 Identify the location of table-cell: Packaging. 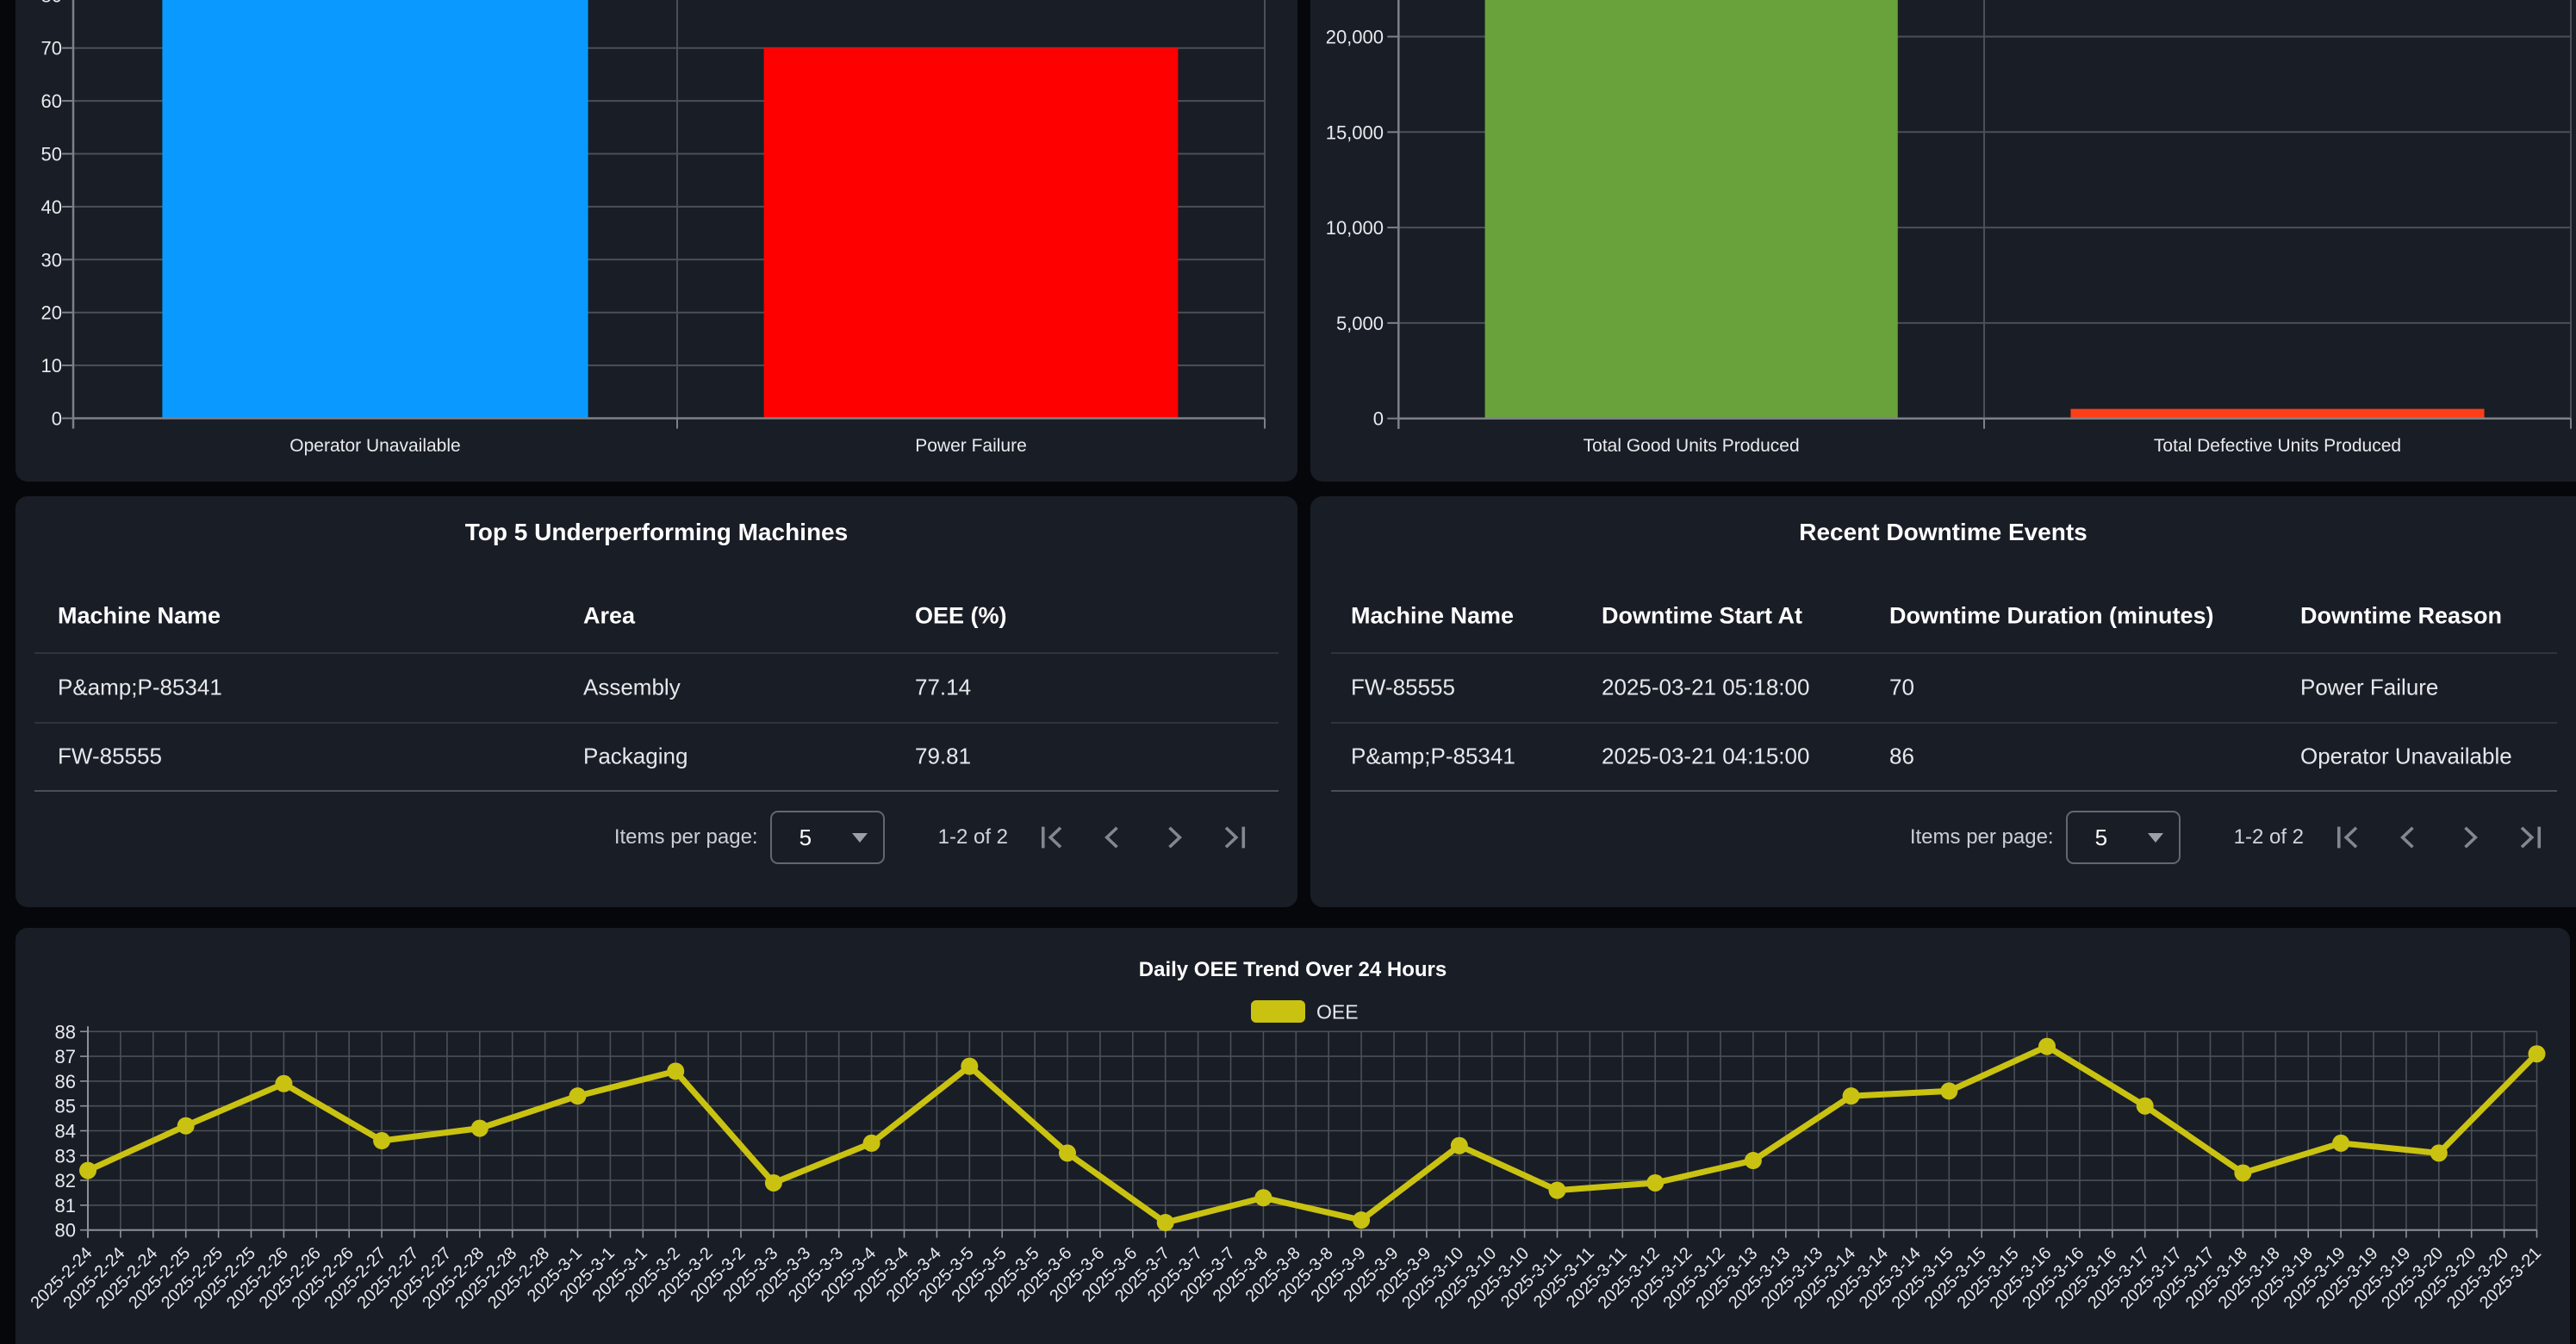
(636, 756).